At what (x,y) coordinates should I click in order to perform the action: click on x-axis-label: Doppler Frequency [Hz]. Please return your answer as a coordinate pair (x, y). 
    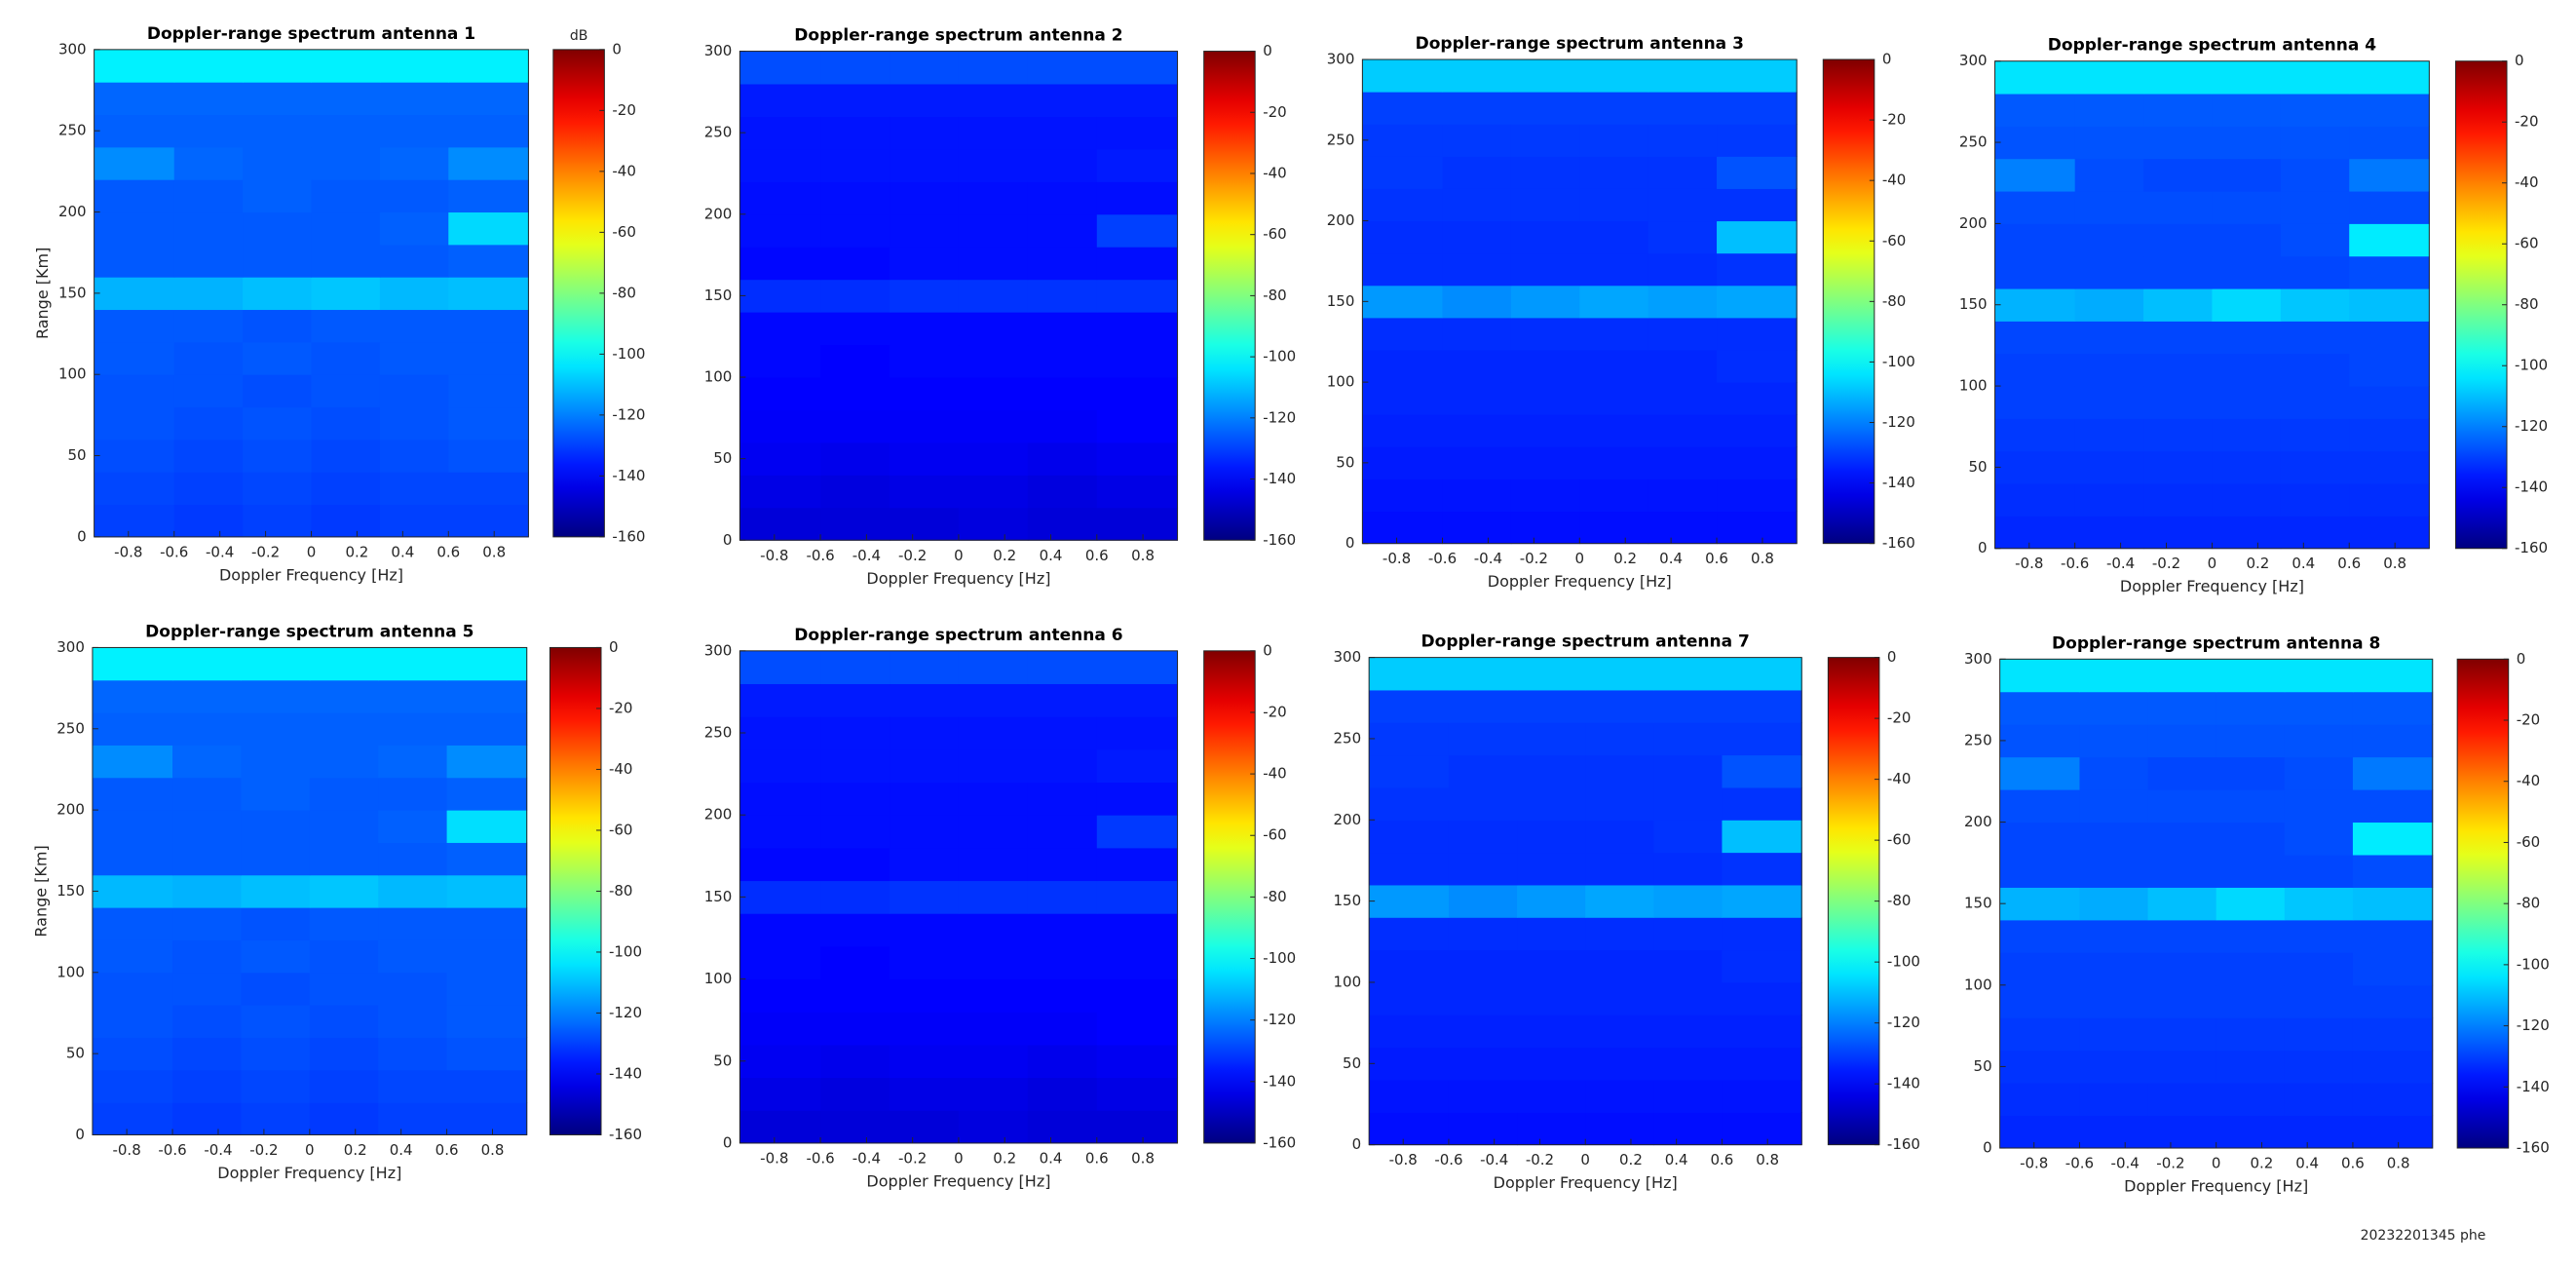
    Looking at the image, I should click on (2216, 1186).